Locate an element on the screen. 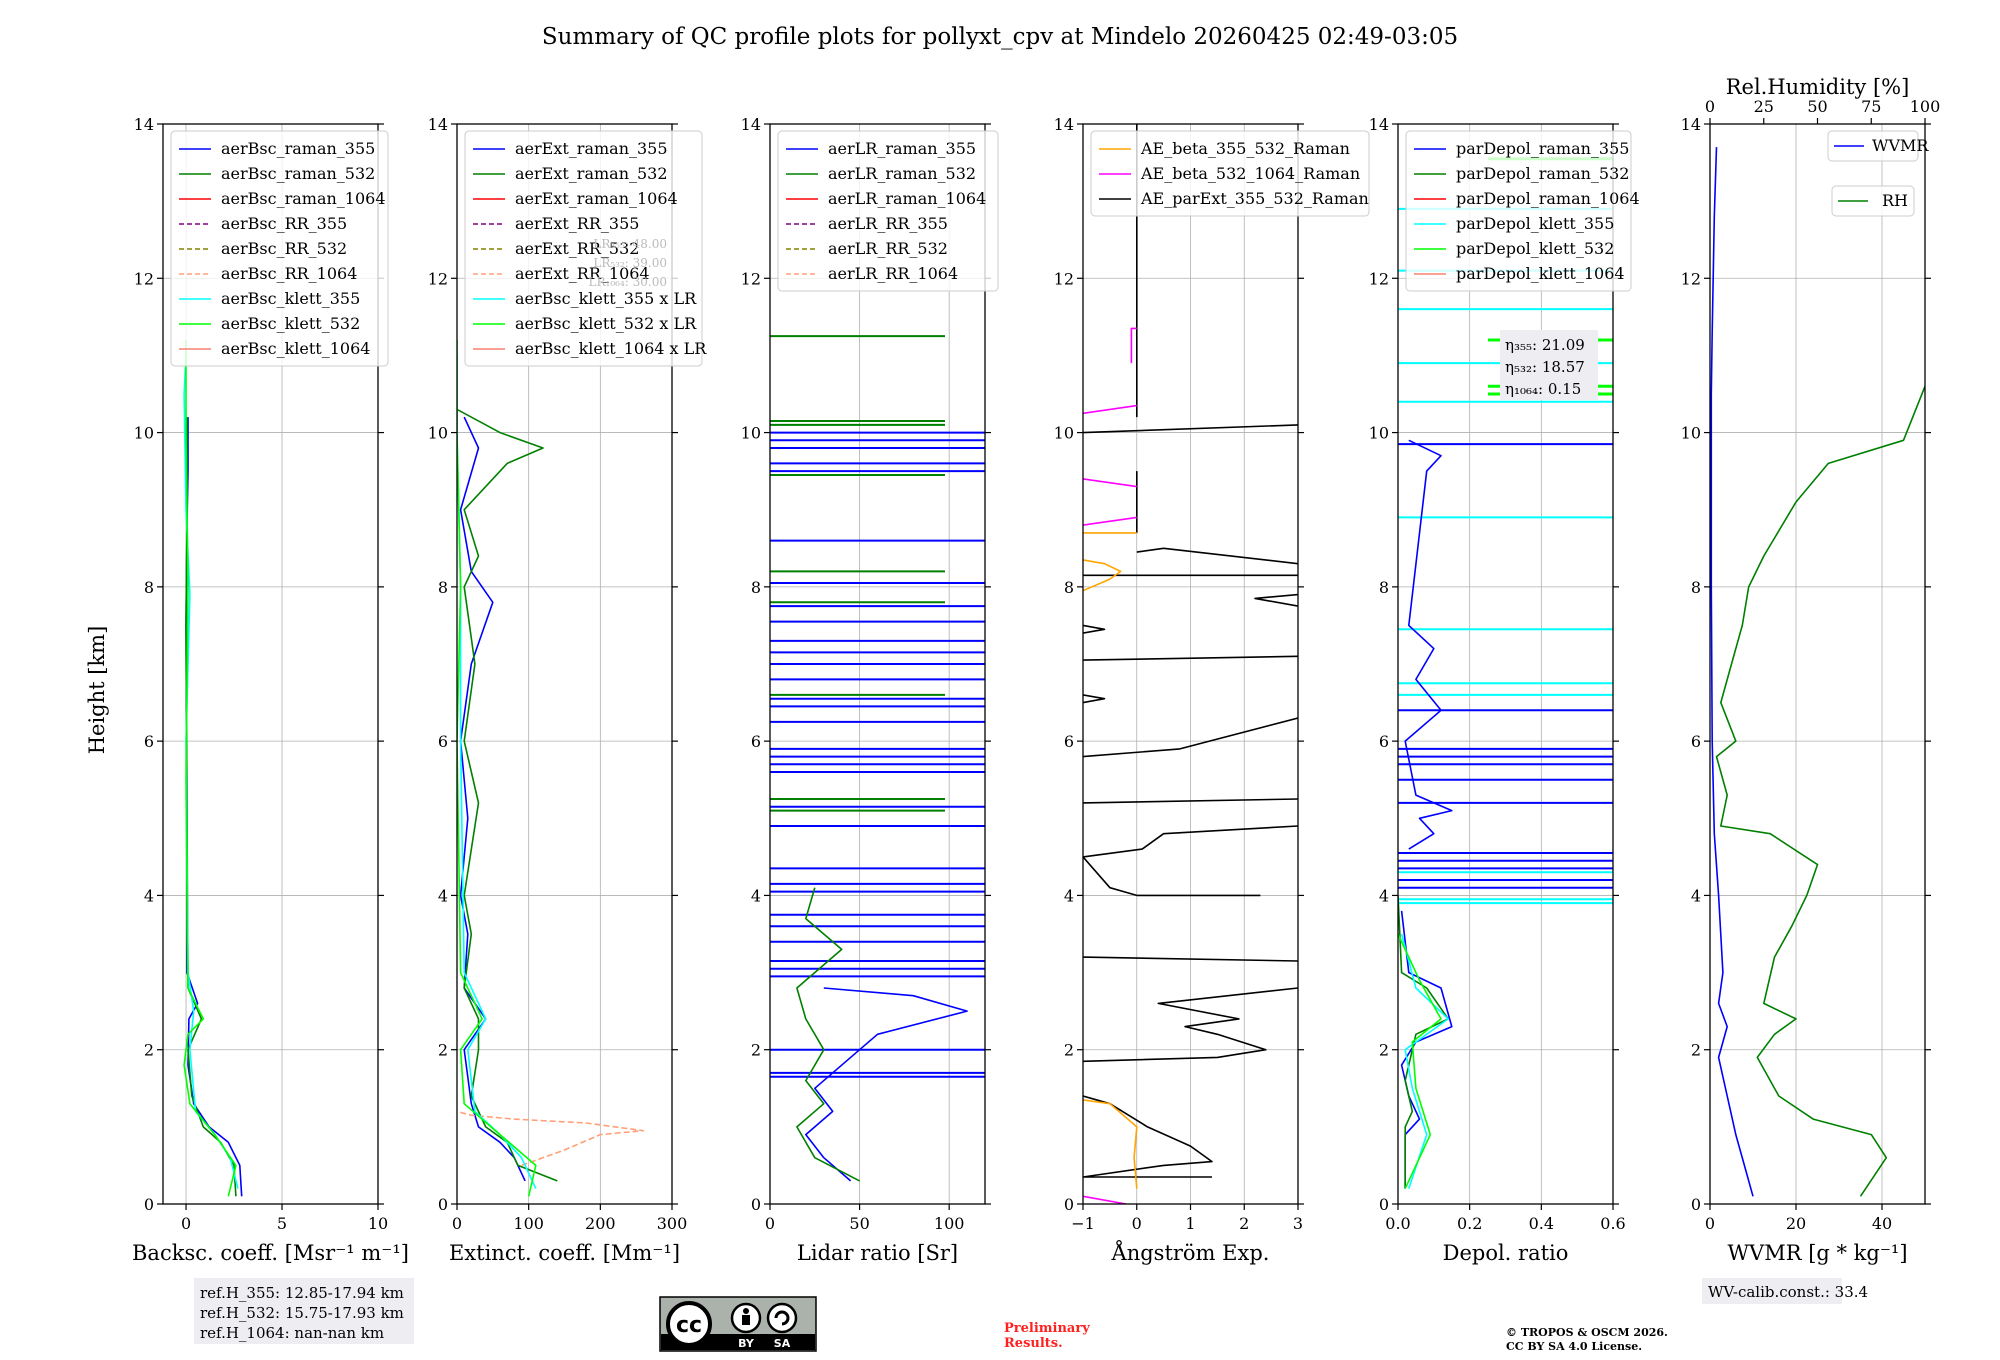  wvmr-x-tick-label: 40 is located at coordinates (1882, 1223).